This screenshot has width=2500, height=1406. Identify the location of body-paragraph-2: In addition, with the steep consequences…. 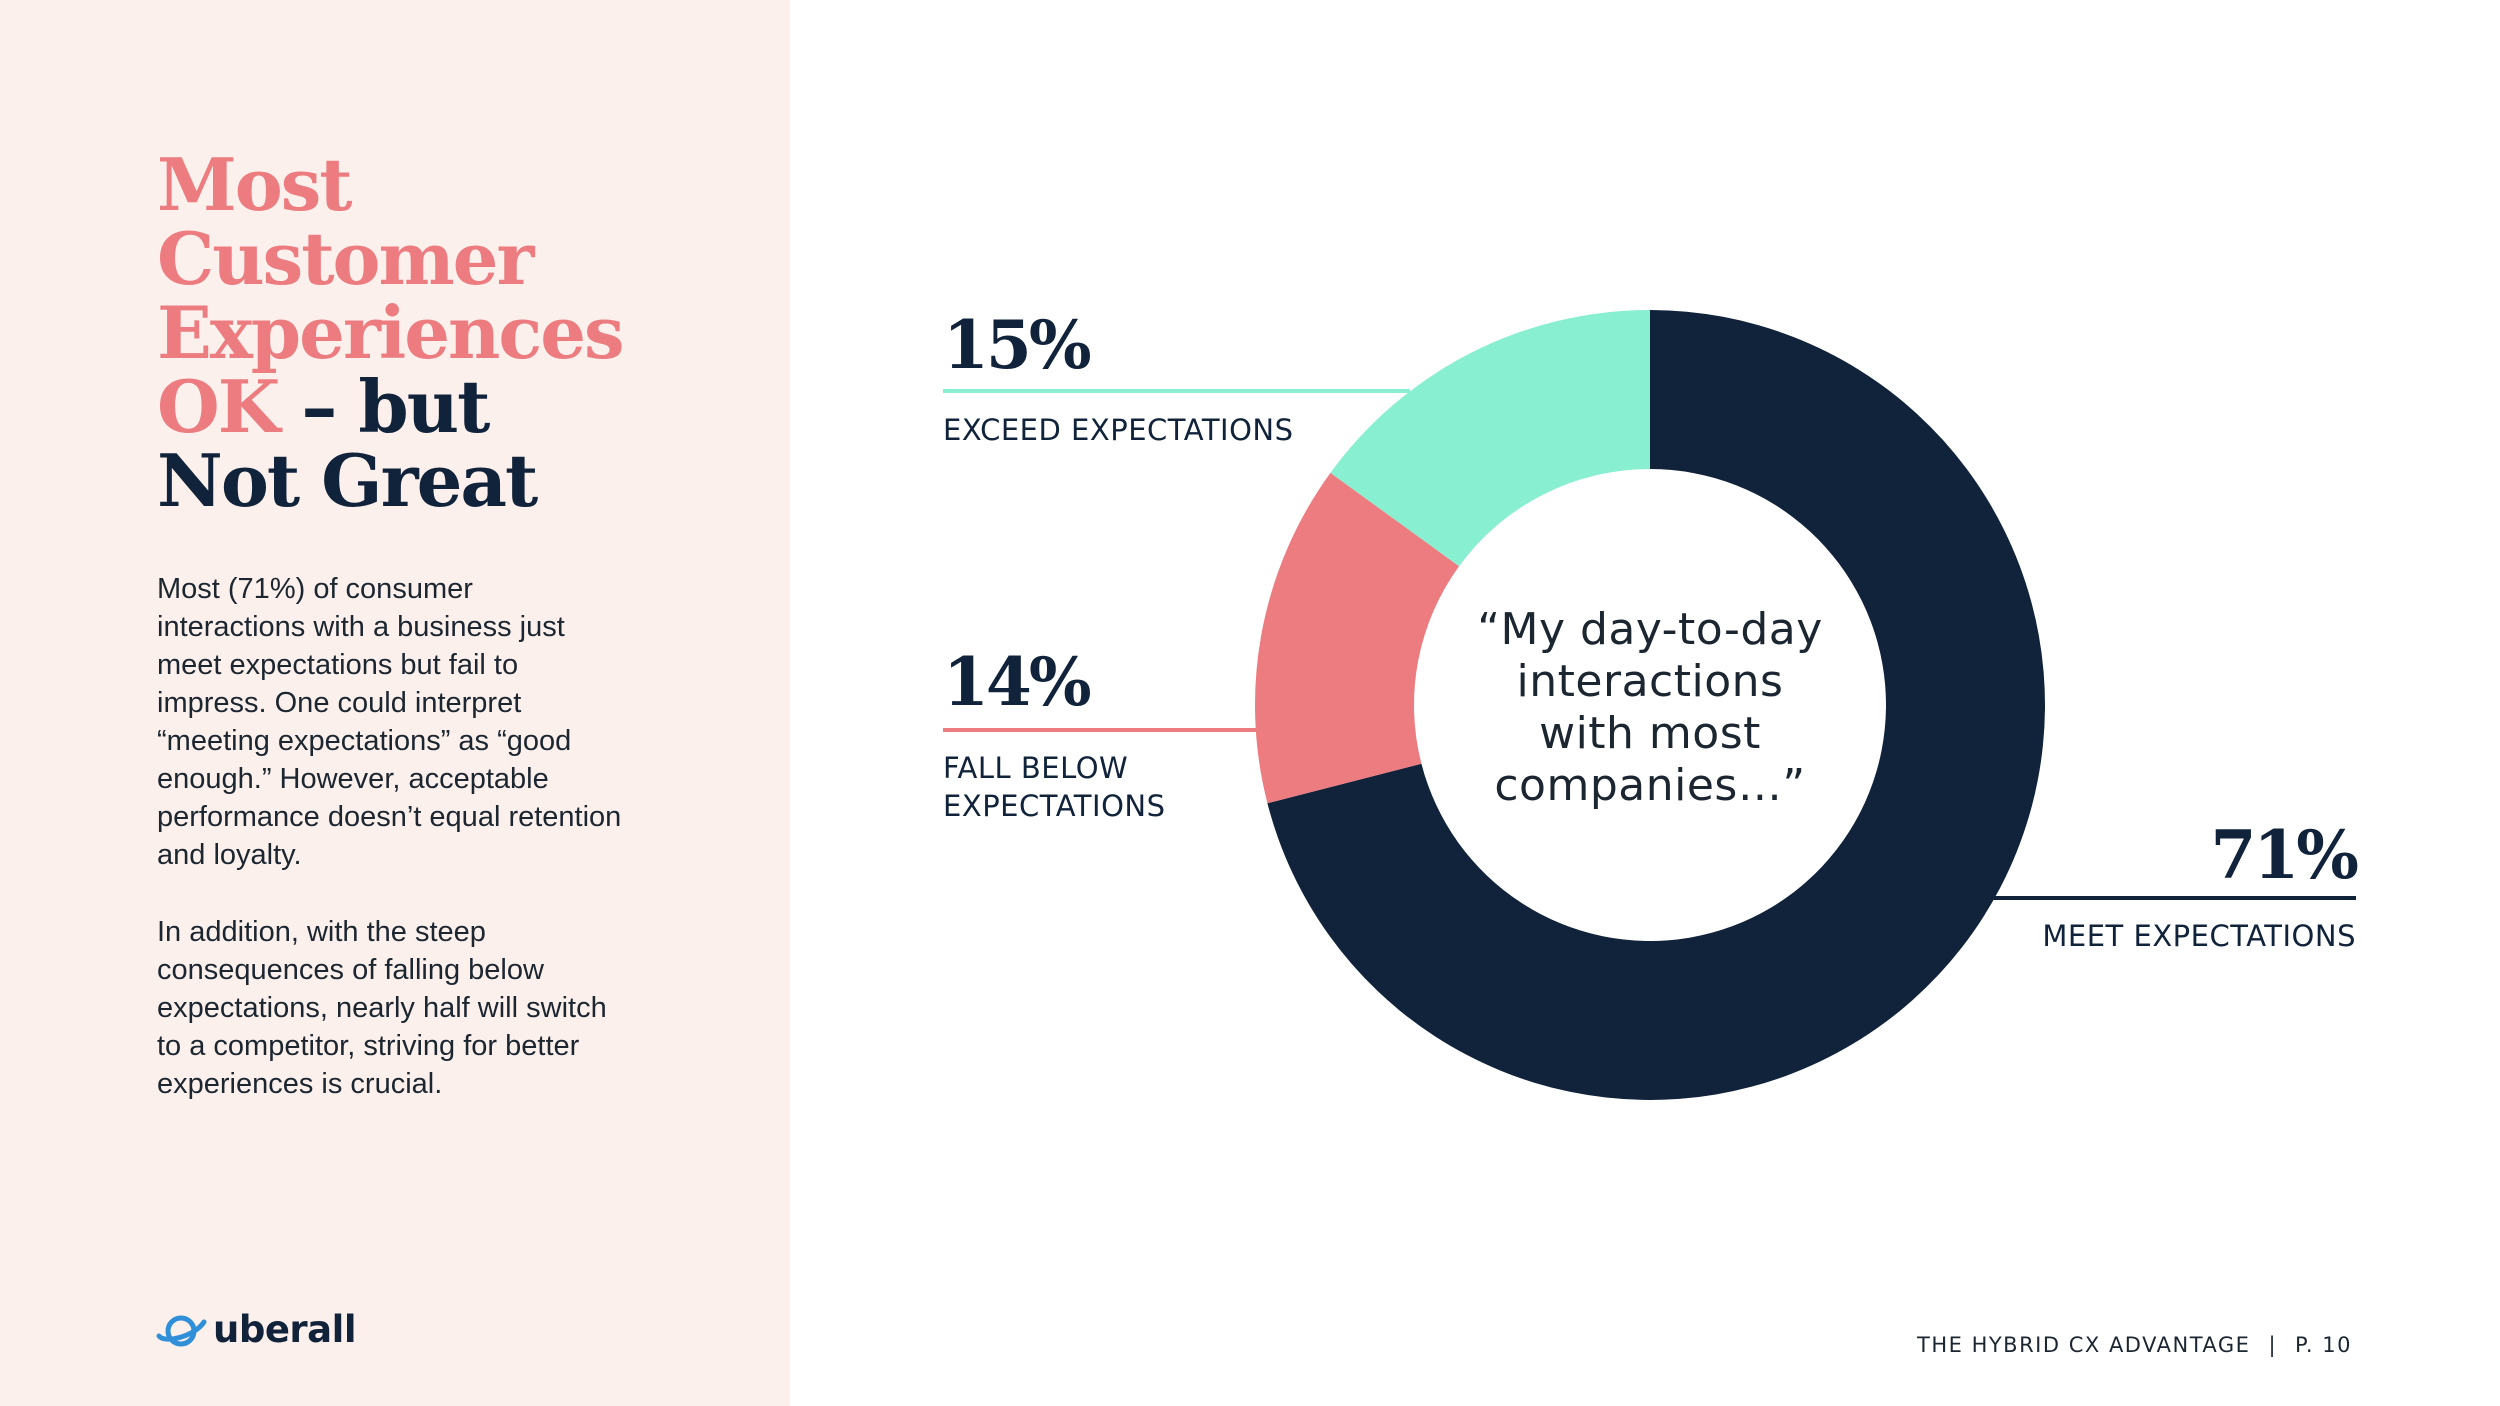
(382, 1008).